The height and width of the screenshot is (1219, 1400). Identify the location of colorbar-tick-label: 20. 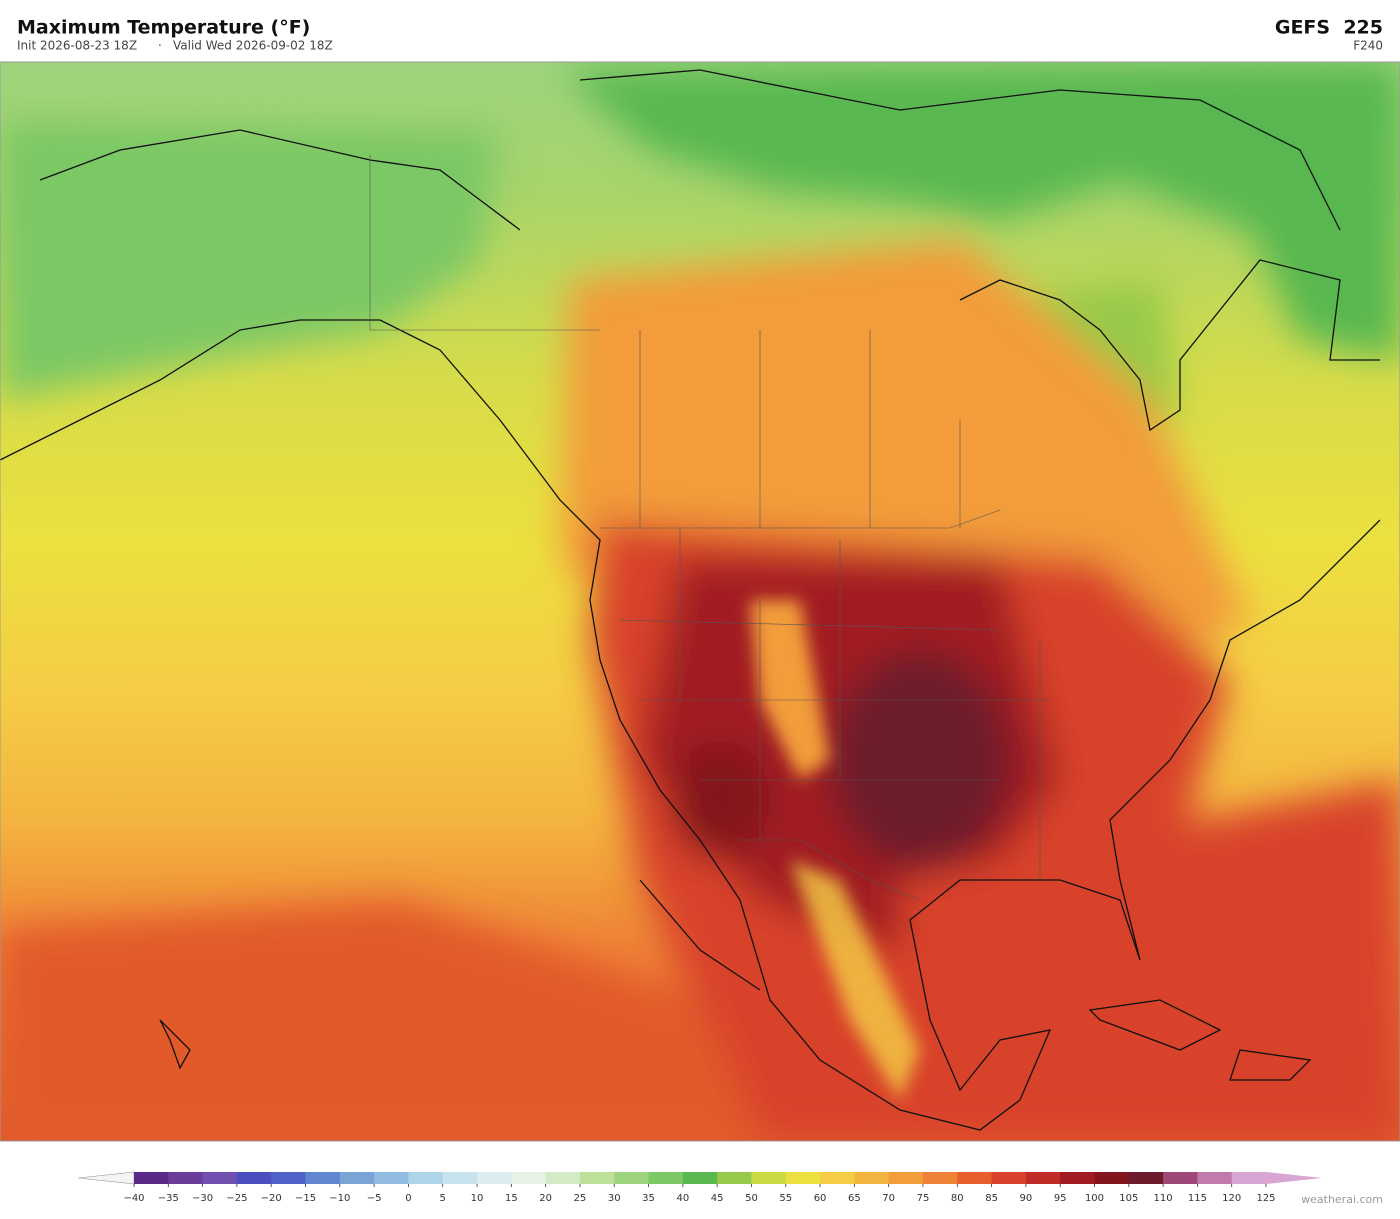
(545, 1198).